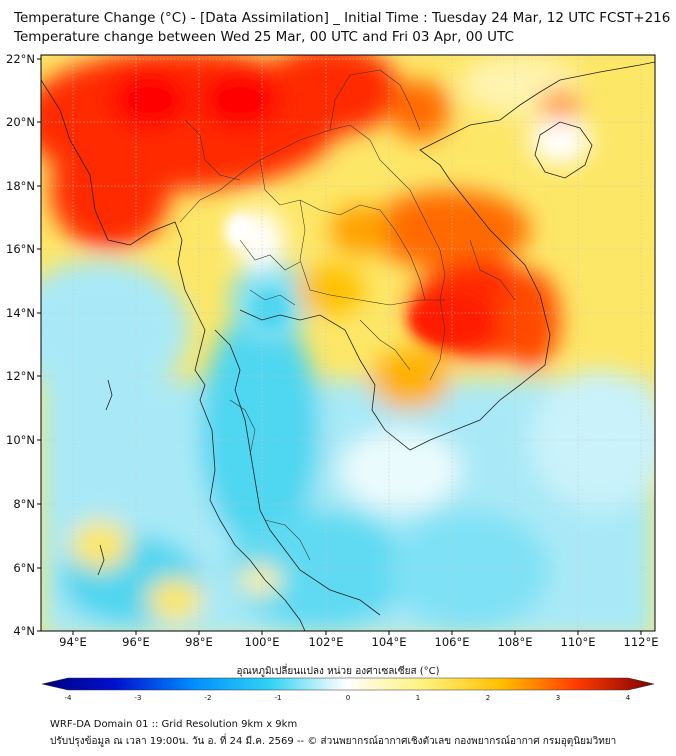 The height and width of the screenshot is (756, 676). I want to click on colorbar-tick: 3, so click(558, 698).